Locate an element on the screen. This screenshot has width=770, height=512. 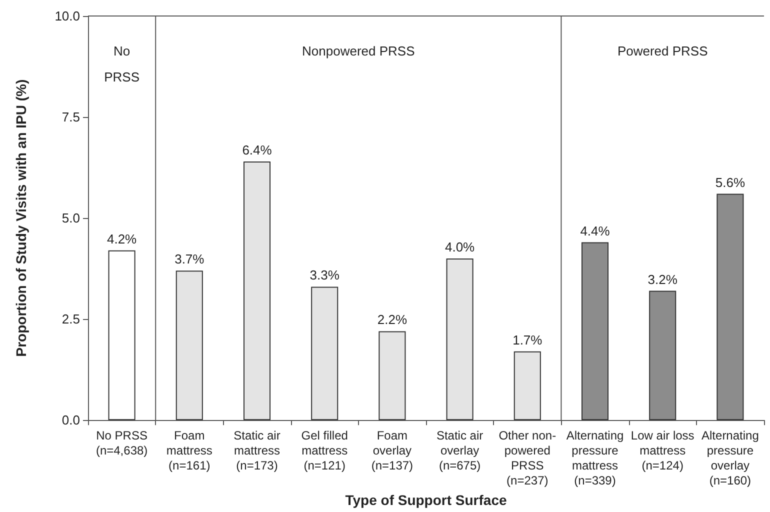
x-tick-label: Alternating pressure overlay (n=160) is located at coordinates (730, 458).